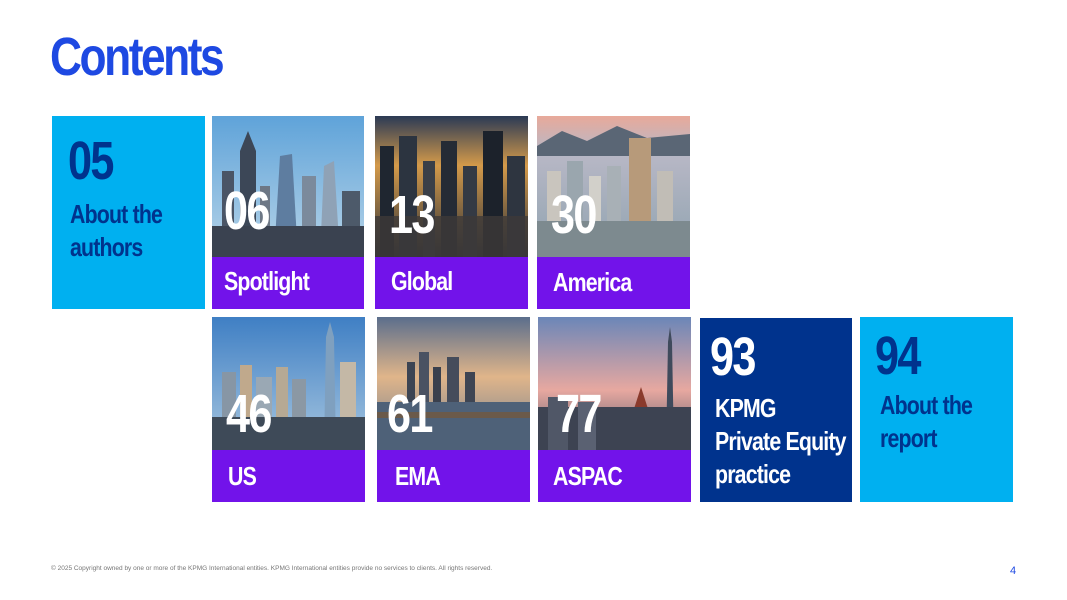  Describe the element at coordinates (242, 476) in the screenshot. I see `tile-label: US` at that location.